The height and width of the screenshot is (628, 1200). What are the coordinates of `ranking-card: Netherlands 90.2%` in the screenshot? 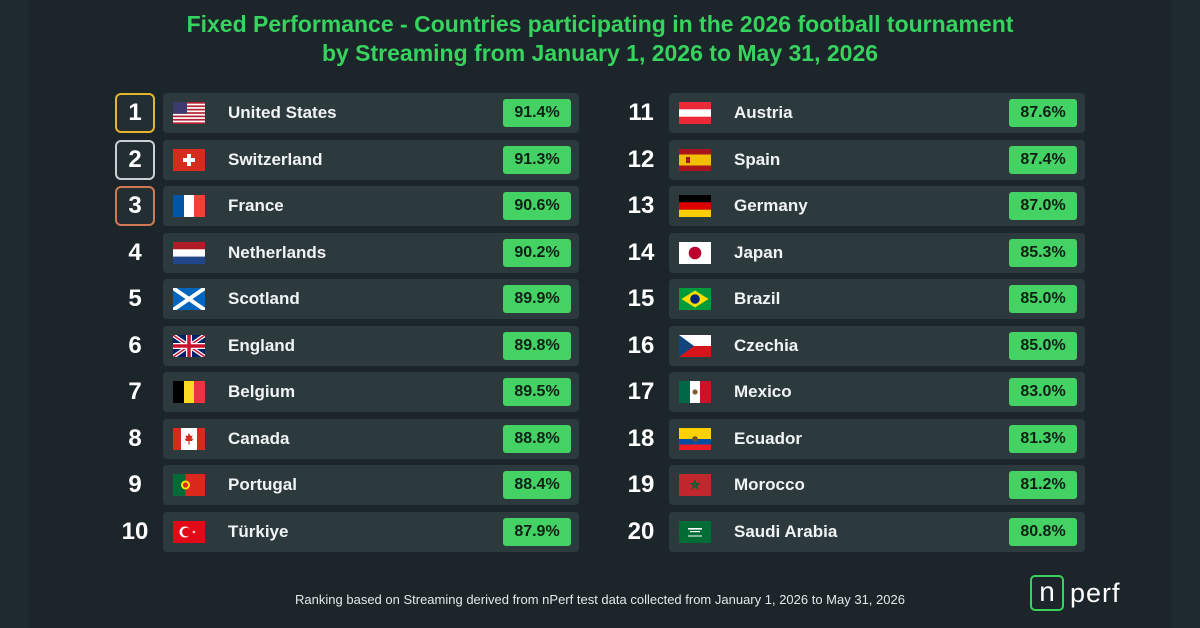 It's located at (371, 252).